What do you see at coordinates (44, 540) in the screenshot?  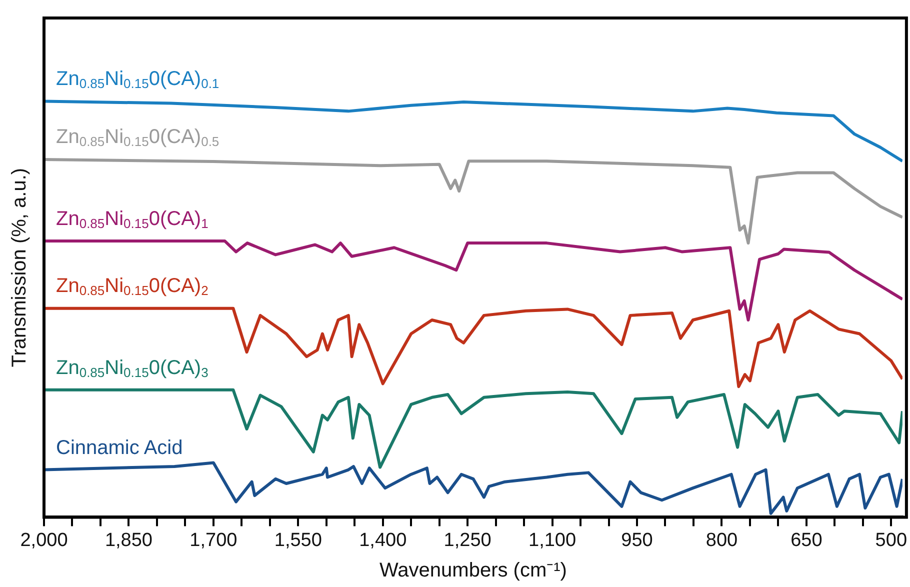 I see `x-tick-label: 2,000` at bounding box center [44, 540].